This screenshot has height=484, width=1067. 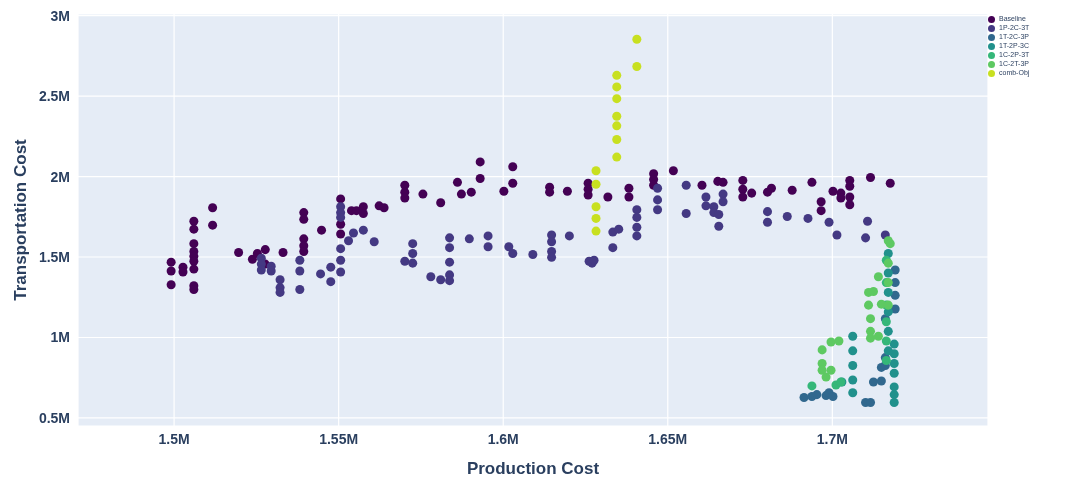 What do you see at coordinates (60, 337) in the screenshot?
I see `y-tick-label: 1M` at bounding box center [60, 337].